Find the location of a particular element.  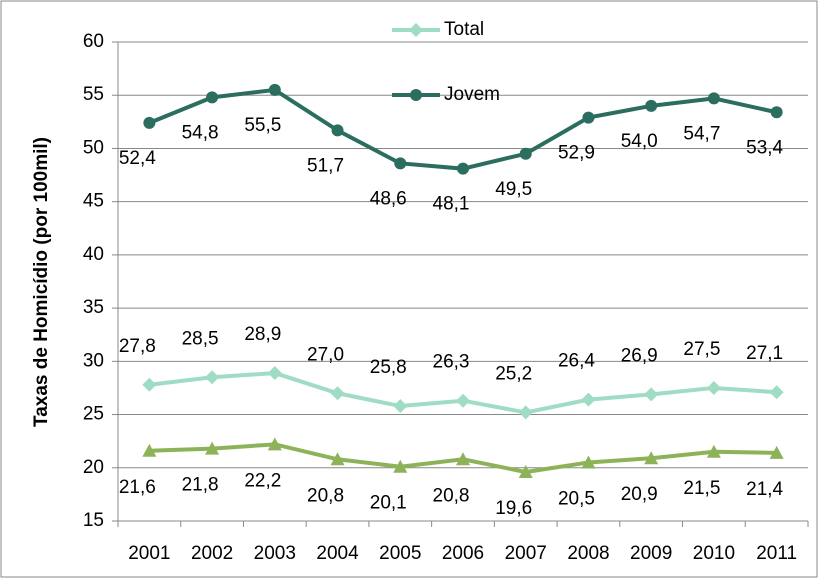

legend-label: Jovem is located at coordinates (472, 94).